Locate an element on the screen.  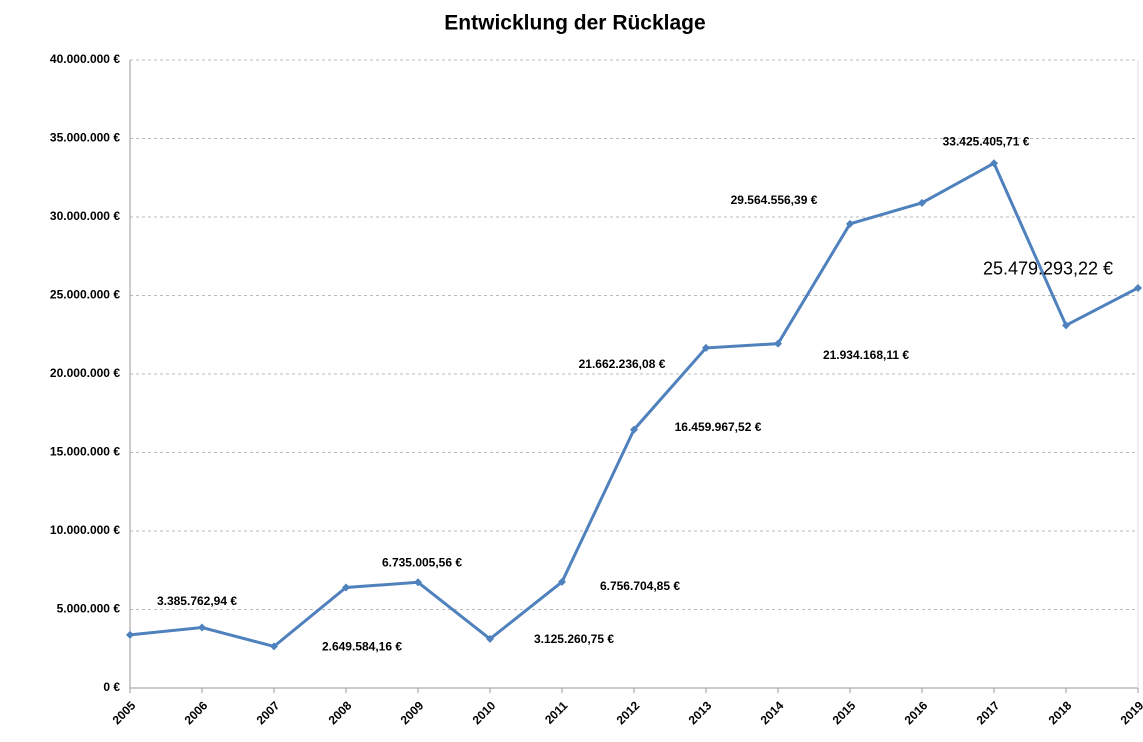
data-label: 33.425.405,71 € is located at coordinates (986, 141).